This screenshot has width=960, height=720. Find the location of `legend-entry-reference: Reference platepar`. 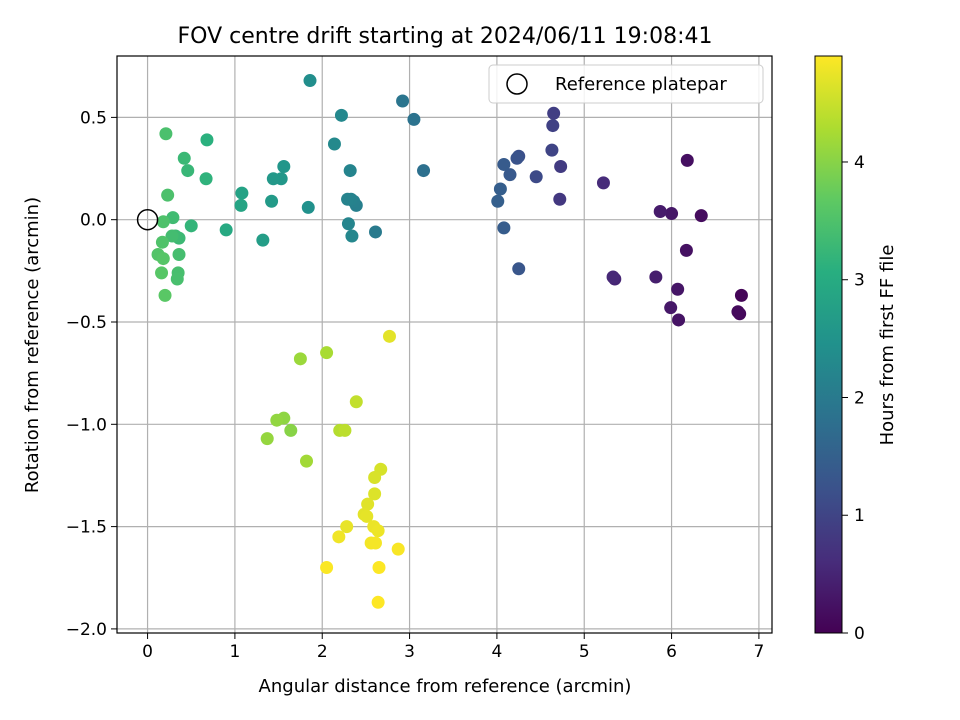

legend-entry-reference: Reference platepar is located at coordinates (641, 84).